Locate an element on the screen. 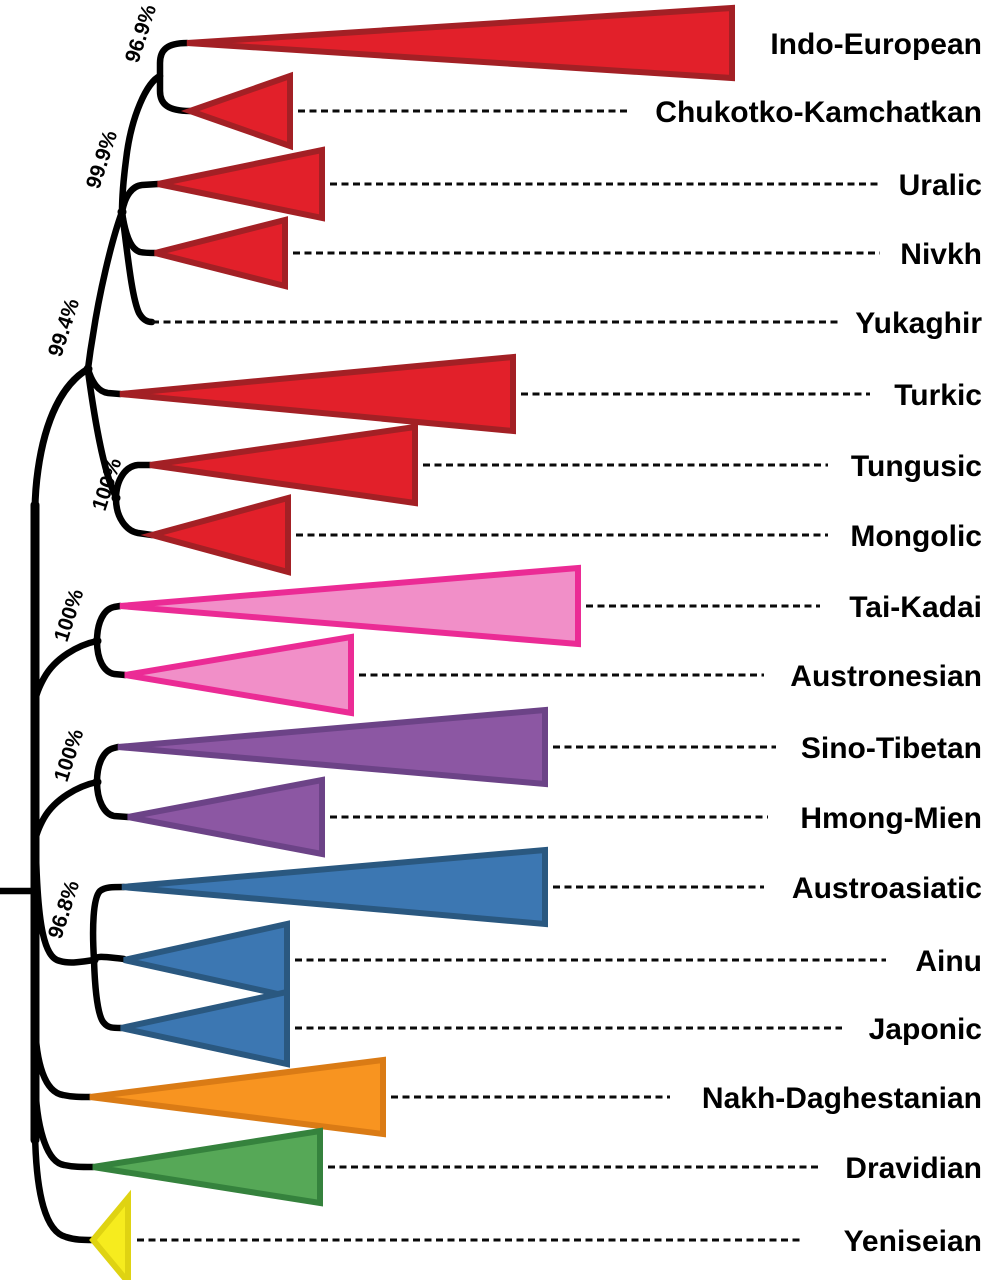 The image size is (984, 1280). clade-triangle-chukotko-kamchatkan is located at coordinates (236, 111).